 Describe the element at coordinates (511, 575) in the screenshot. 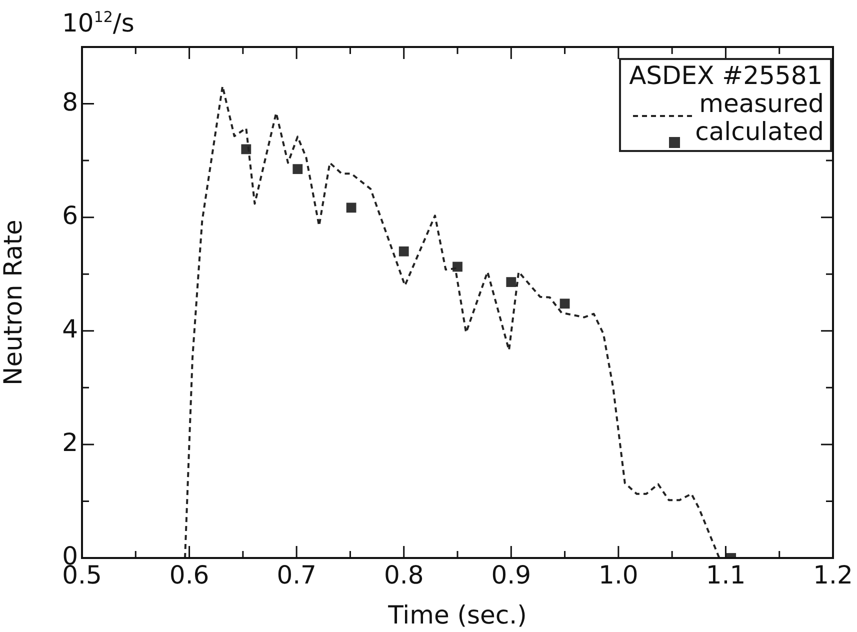

I see `x-tick-label: 0.9` at that location.